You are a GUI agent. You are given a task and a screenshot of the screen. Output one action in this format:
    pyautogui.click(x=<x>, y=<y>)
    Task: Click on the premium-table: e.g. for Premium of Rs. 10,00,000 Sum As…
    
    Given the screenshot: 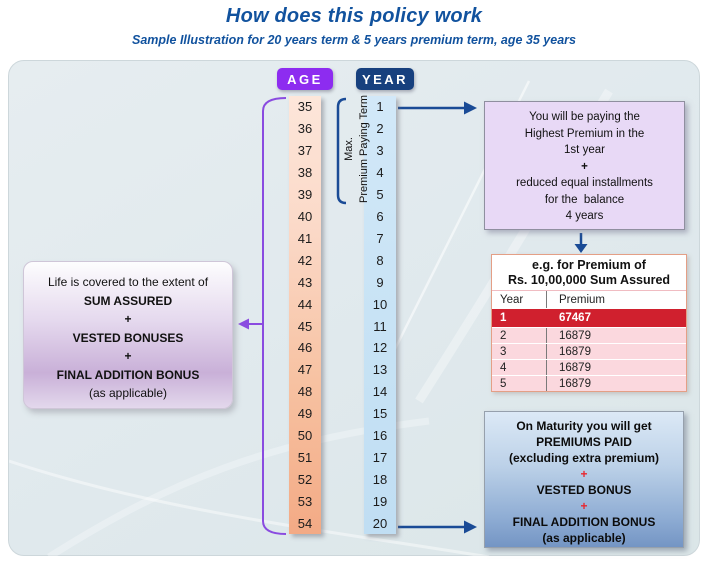 What is the action you would take?
    pyautogui.click(x=589, y=323)
    